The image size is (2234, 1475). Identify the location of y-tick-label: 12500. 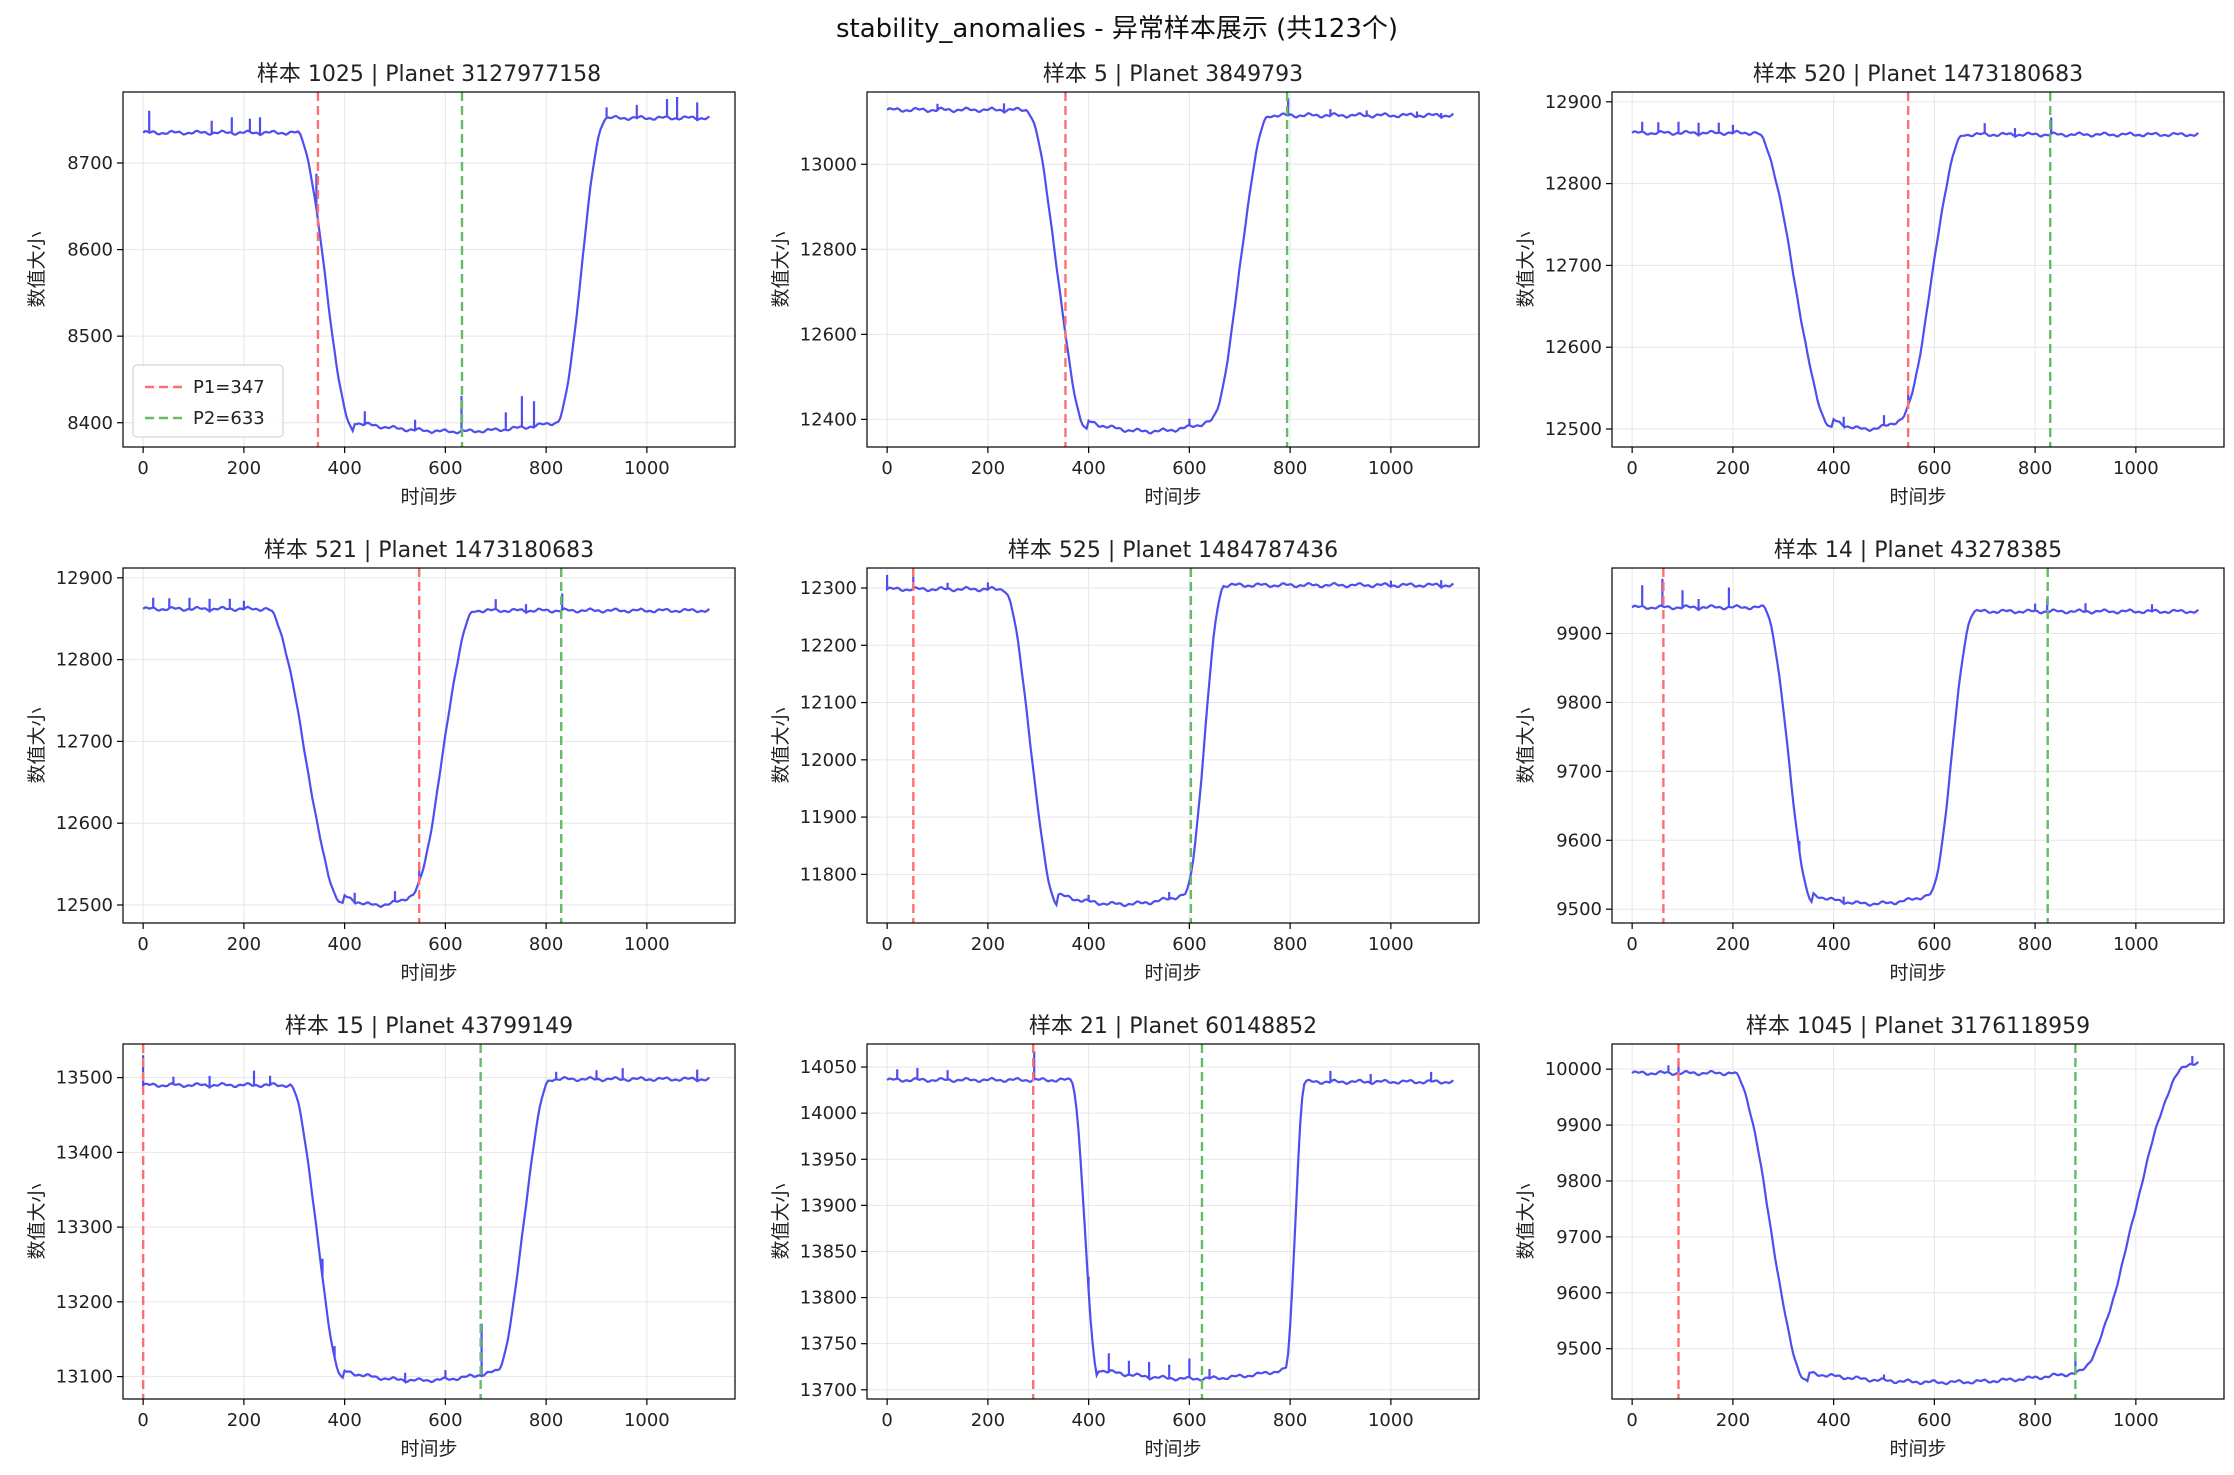
(1573, 429).